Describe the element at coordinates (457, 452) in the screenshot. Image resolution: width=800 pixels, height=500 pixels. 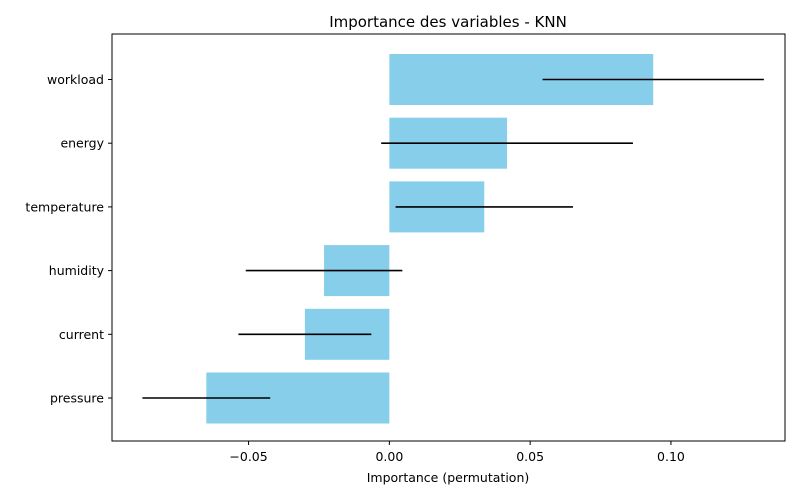
I see `x-axis: −0.05 0.00 0.05 0.10` at that location.